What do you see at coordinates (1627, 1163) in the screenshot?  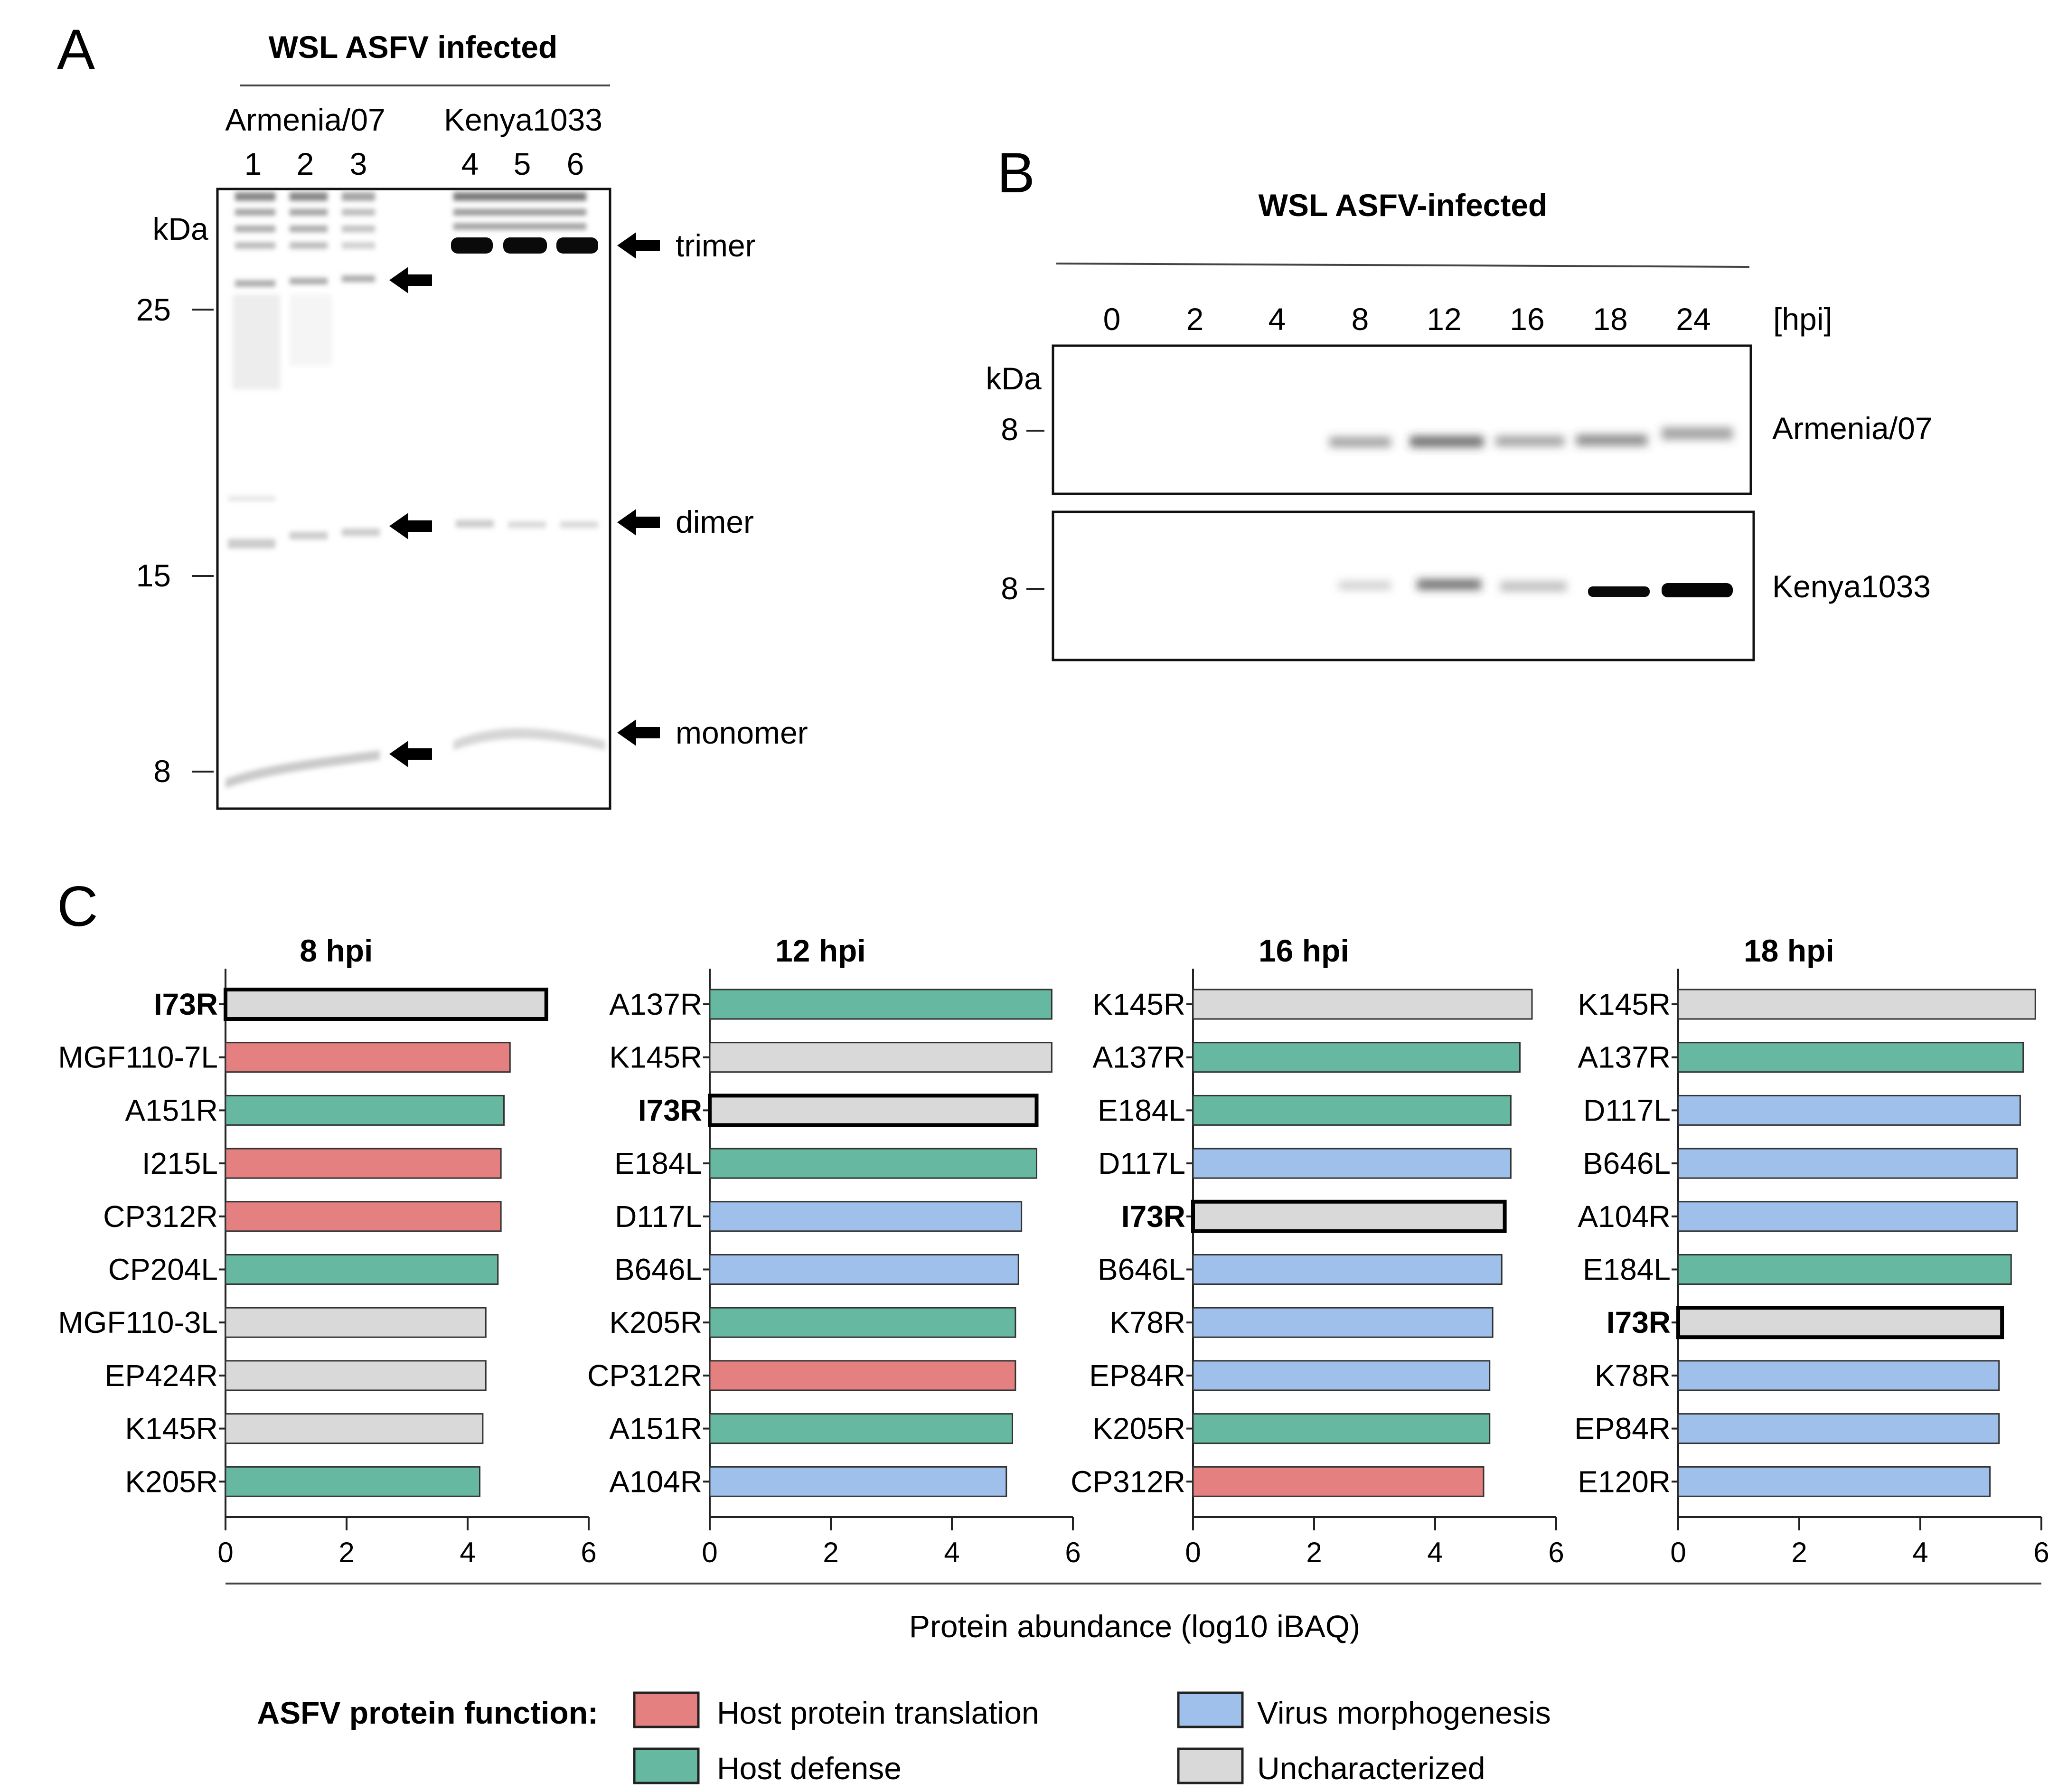 I see `category-label: B646L` at bounding box center [1627, 1163].